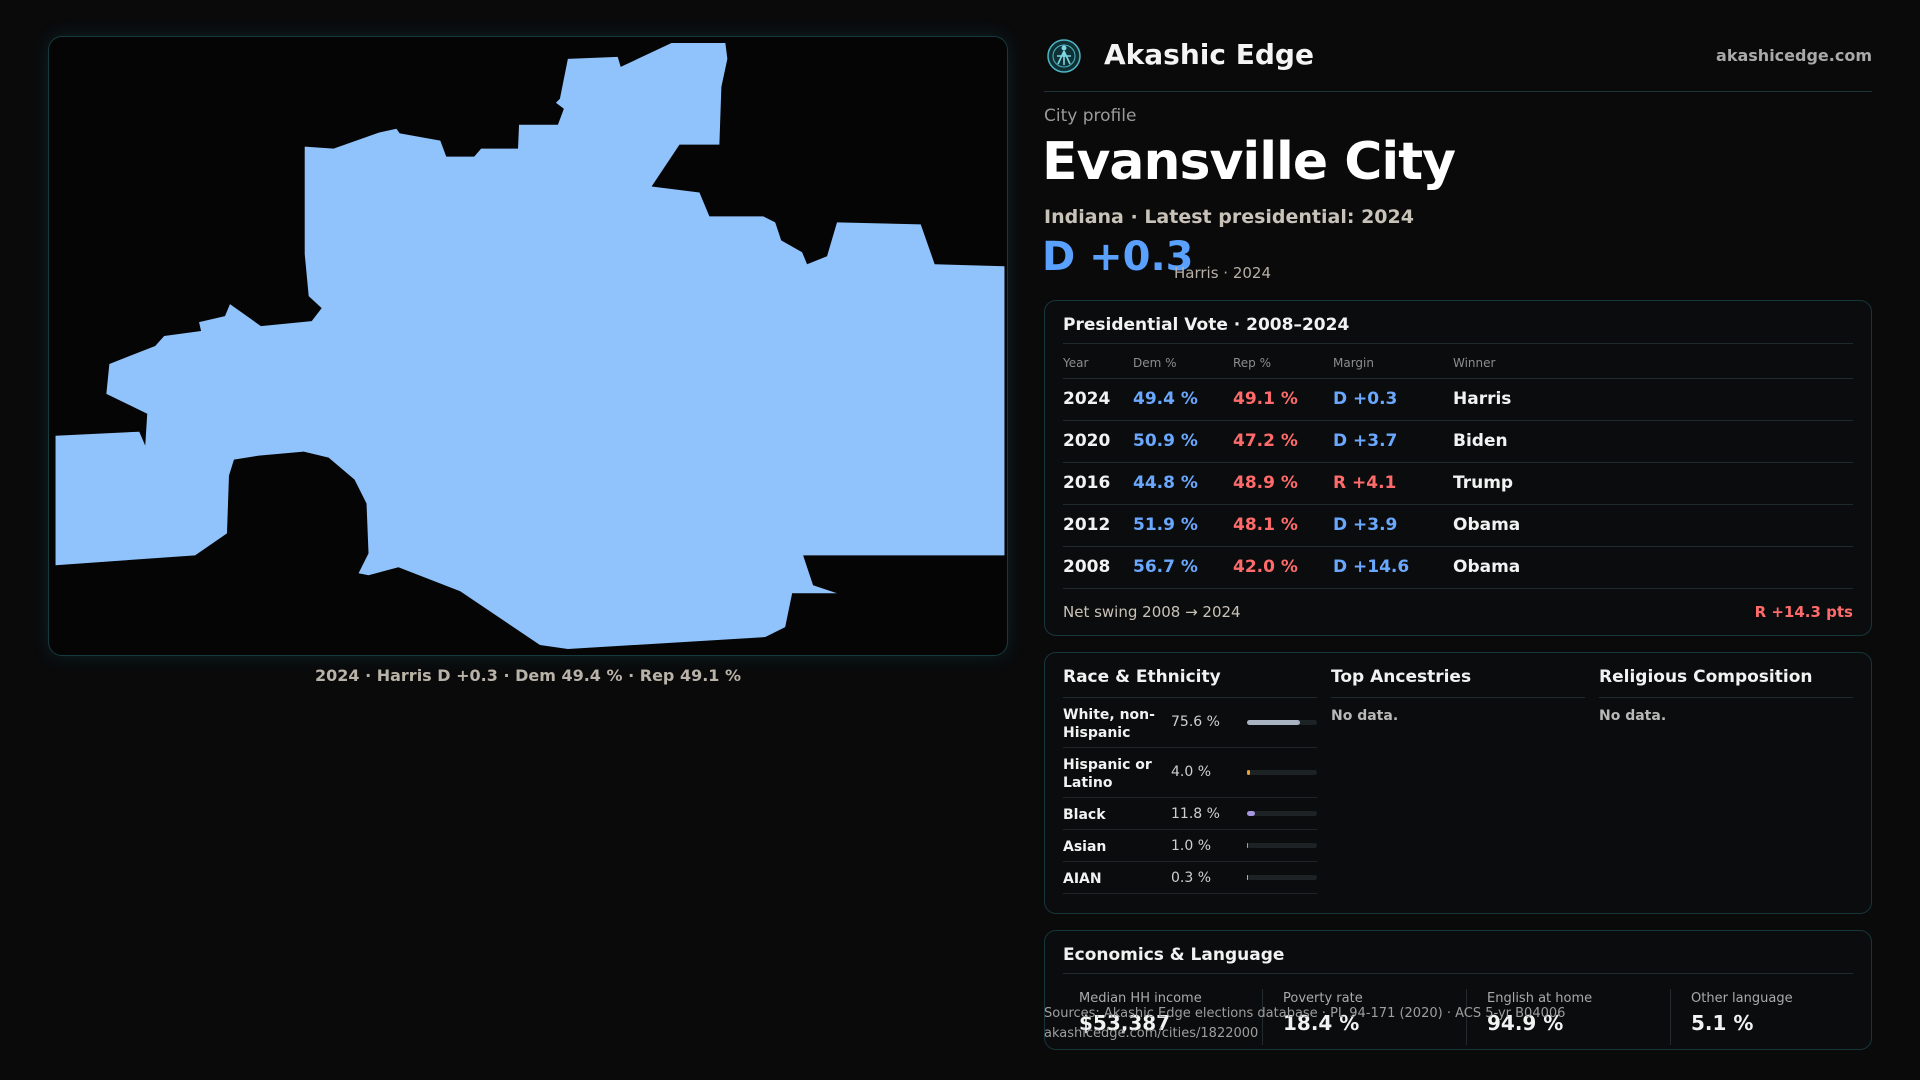 Image resolution: width=1920 pixels, height=1080 pixels. What do you see at coordinates (1458, 682) in the screenshot?
I see `top-ancestries-title: Top Ancestries` at bounding box center [1458, 682].